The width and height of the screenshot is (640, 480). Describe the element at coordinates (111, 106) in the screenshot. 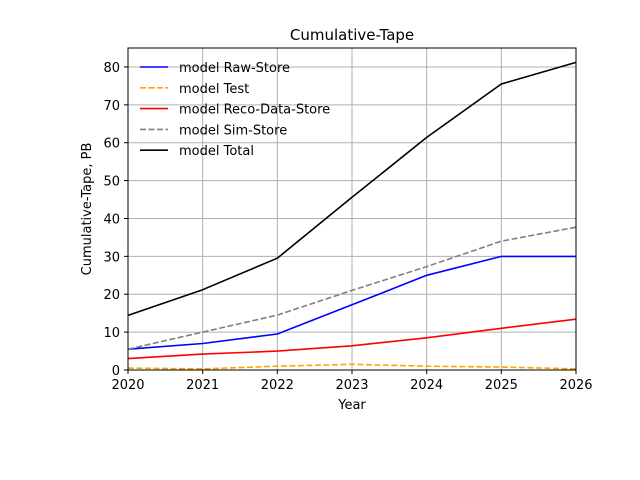

I see `y-tick-label: 70` at that location.